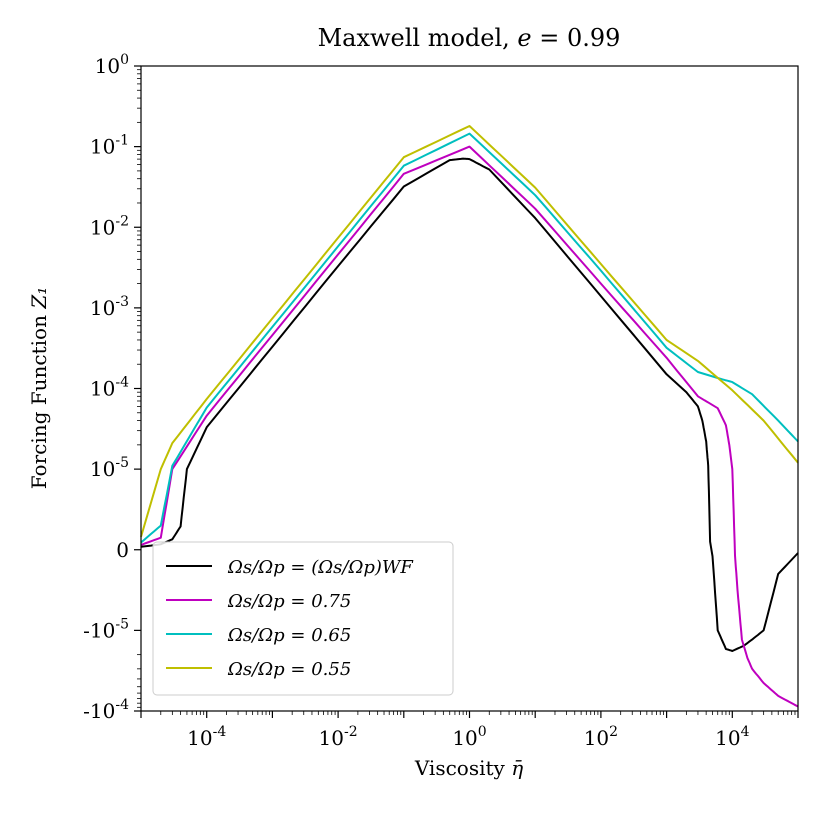 Image resolution: width=830 pixels, height=819 pixels. I want to click on x-tick-label-0-exponent: -4, so click(220, 732).